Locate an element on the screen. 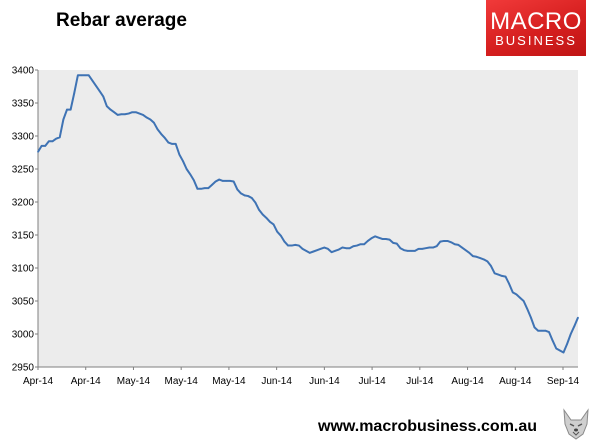 The height and width of the screenshot is (442, 594). y-axis-ticks: 2950 3000 3050 3100 3150 3200 3250 3300 3350 3400 is located at coordinates (25, 220).